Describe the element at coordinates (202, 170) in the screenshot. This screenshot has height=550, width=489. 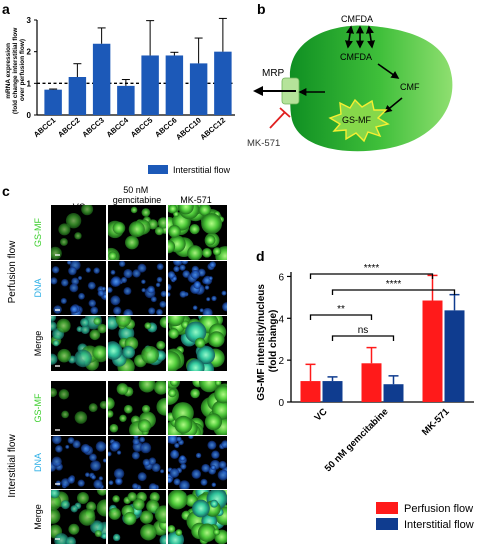
I see `panel-a-legend-text: Interstitial flow` at that location.